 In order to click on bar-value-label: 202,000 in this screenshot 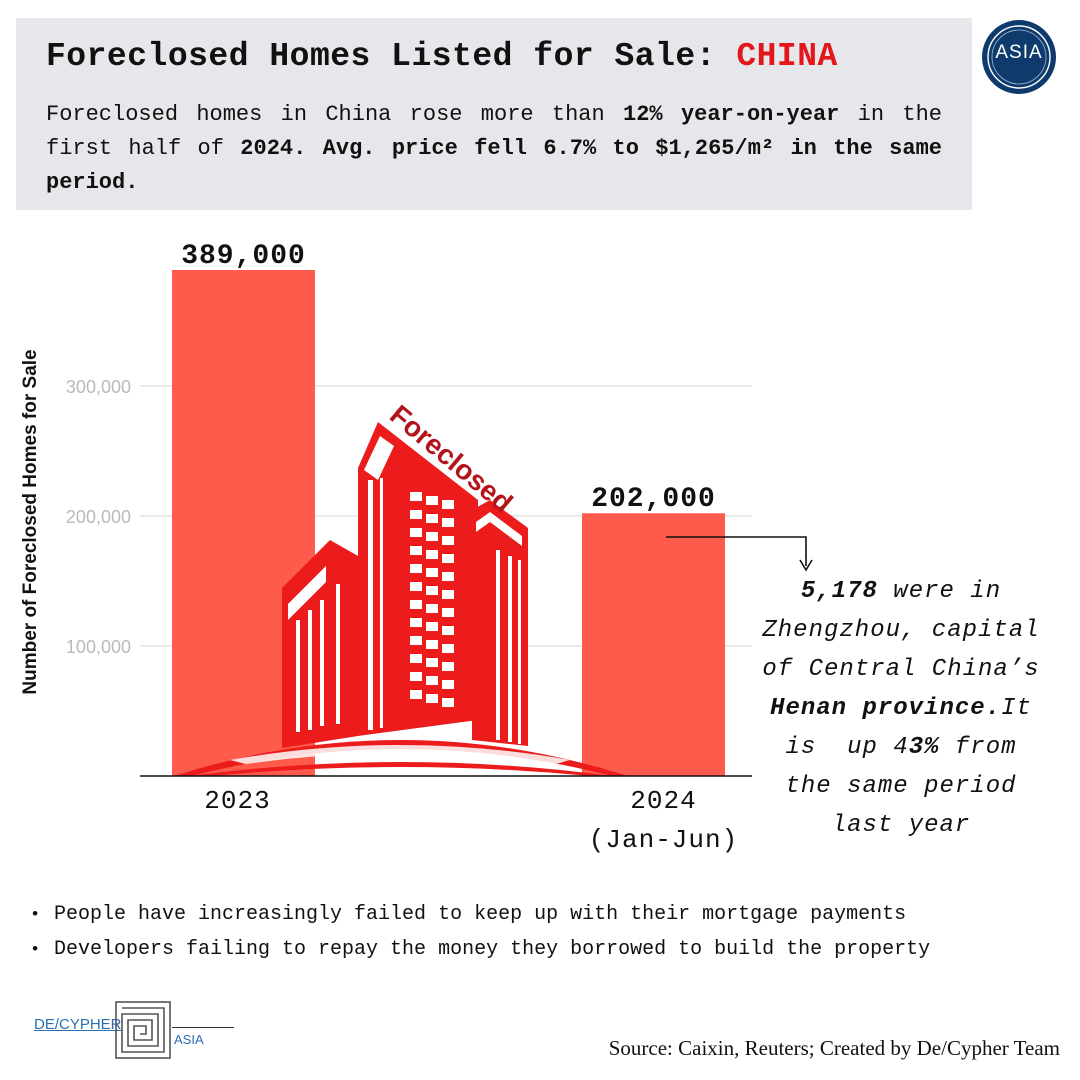, I will do `click(653, 499)`.